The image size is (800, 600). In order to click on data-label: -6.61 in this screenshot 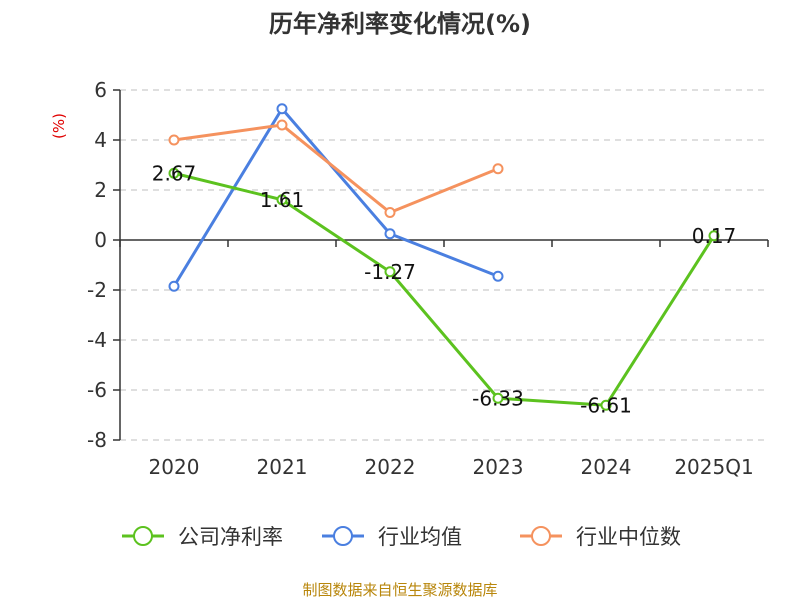, I will do `click(606, 405)`.